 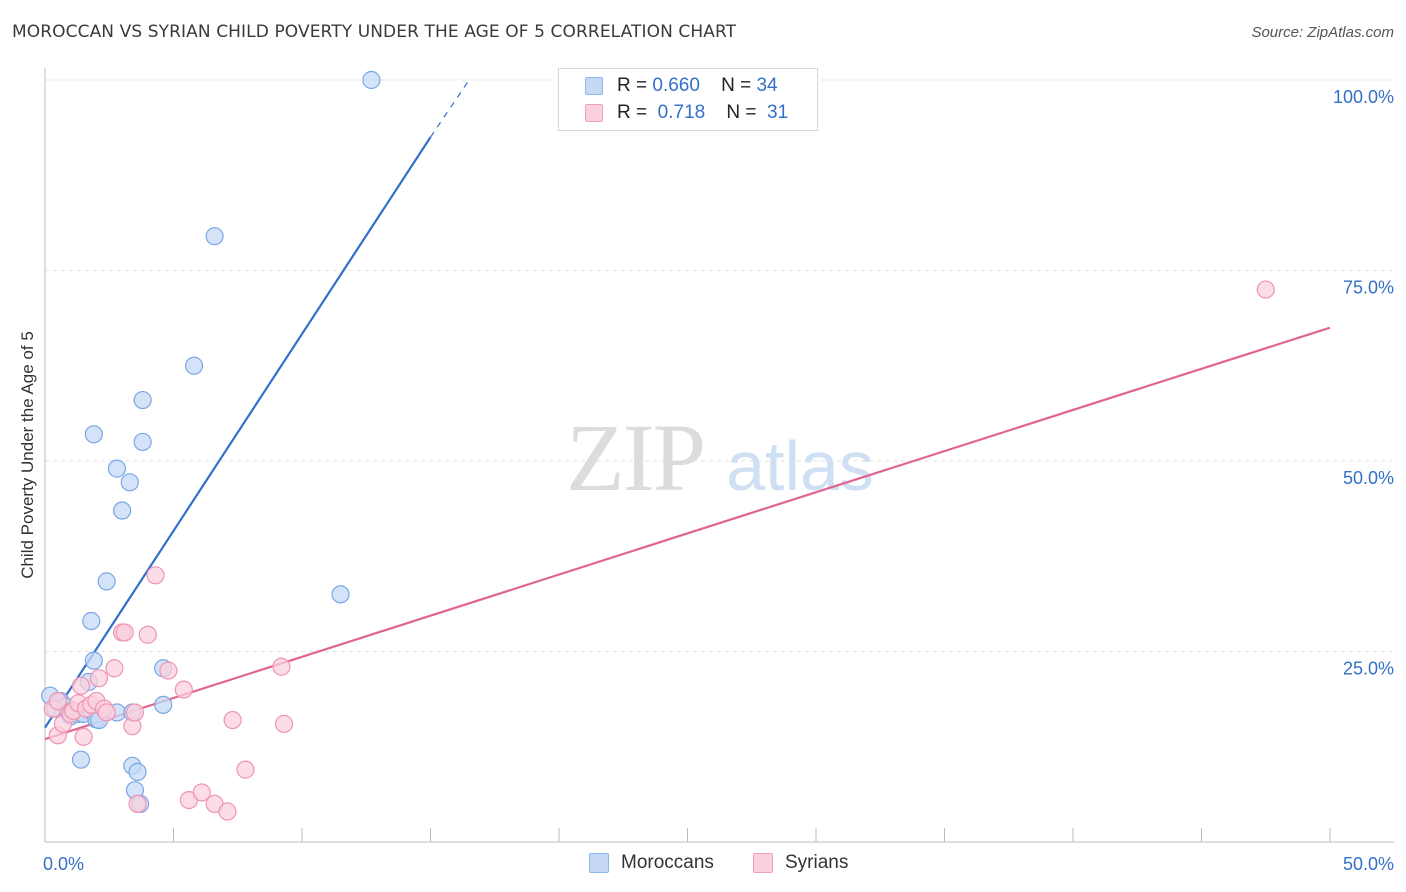 What do you see at coordinates (635, 457) in the screenshot?
I see `watermark-zip: ZIP` at bounding box center [635, 457].